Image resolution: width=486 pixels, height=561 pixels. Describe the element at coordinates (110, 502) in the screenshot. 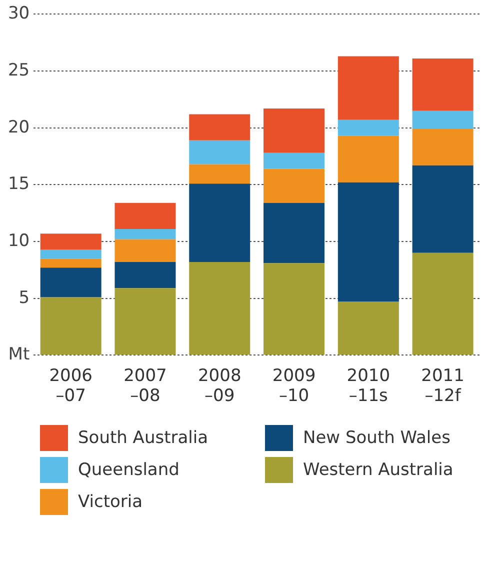

I see `legend-label: Victoria` at that location.